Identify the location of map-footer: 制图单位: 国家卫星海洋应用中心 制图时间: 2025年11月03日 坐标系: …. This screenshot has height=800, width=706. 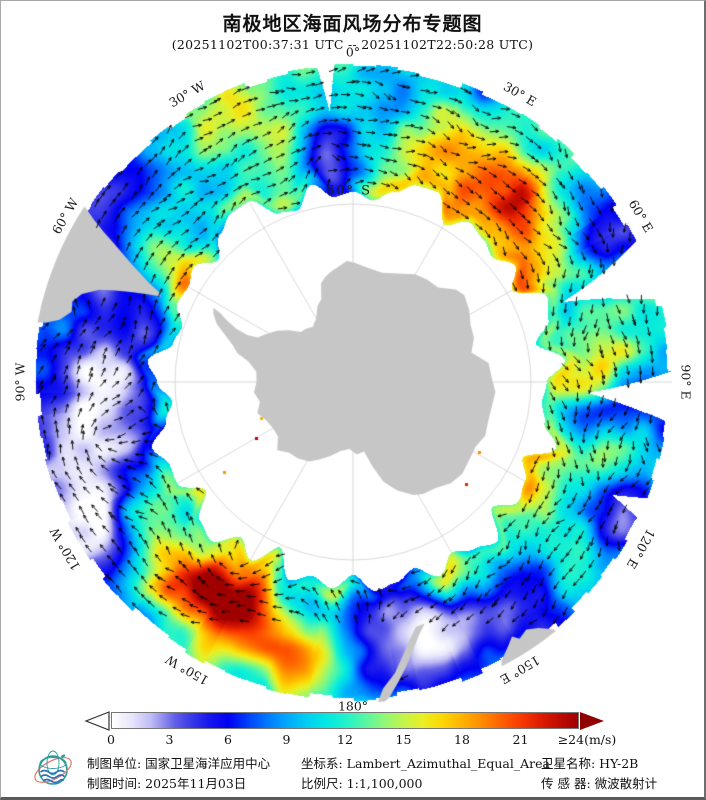
(352, 772).